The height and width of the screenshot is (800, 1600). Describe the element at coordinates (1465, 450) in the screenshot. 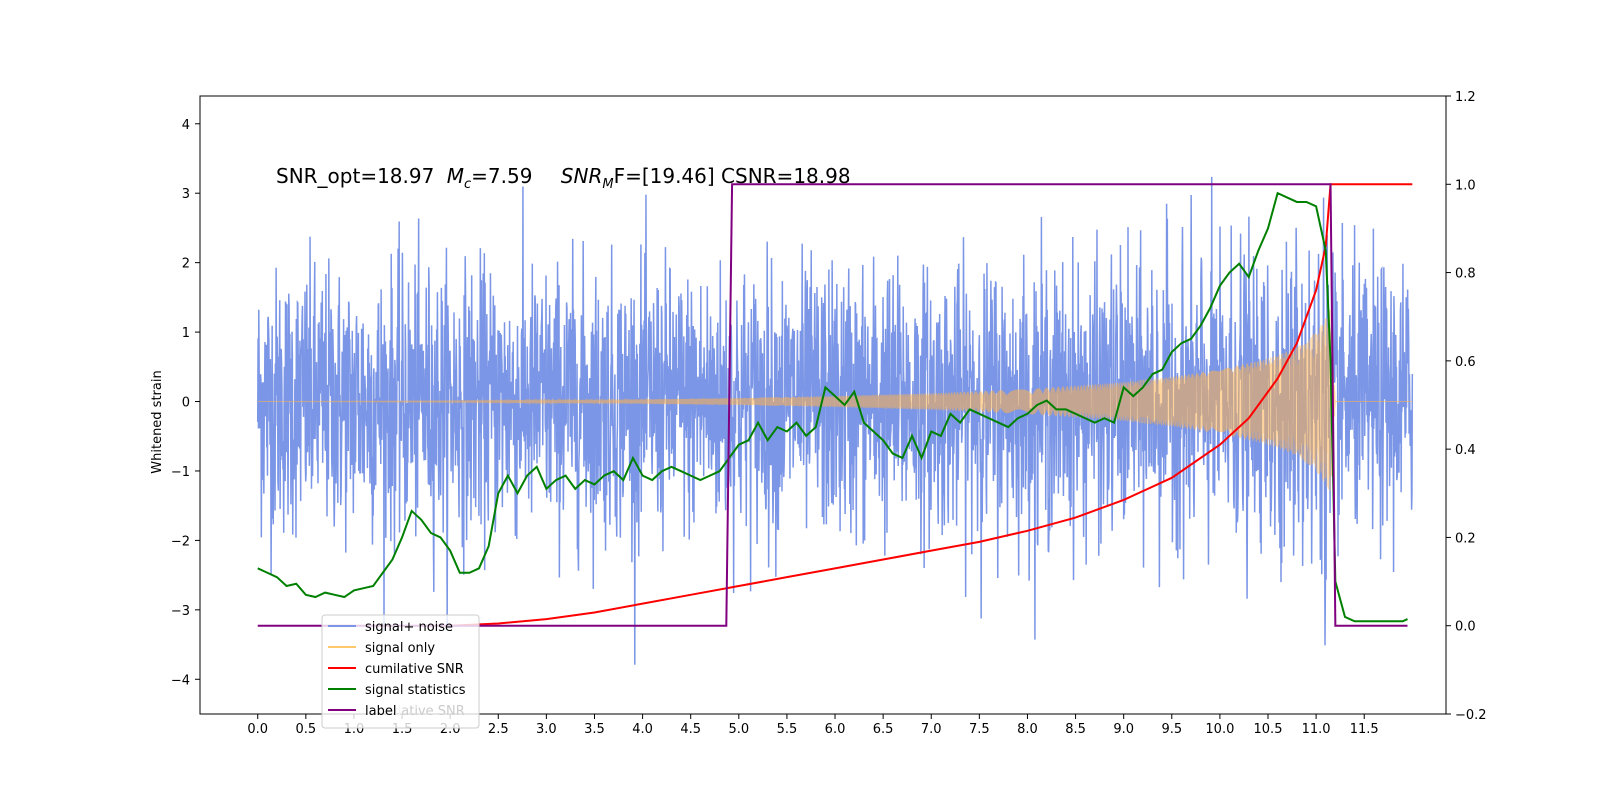

I see `y-right-tick-label: 0.4` at that location.